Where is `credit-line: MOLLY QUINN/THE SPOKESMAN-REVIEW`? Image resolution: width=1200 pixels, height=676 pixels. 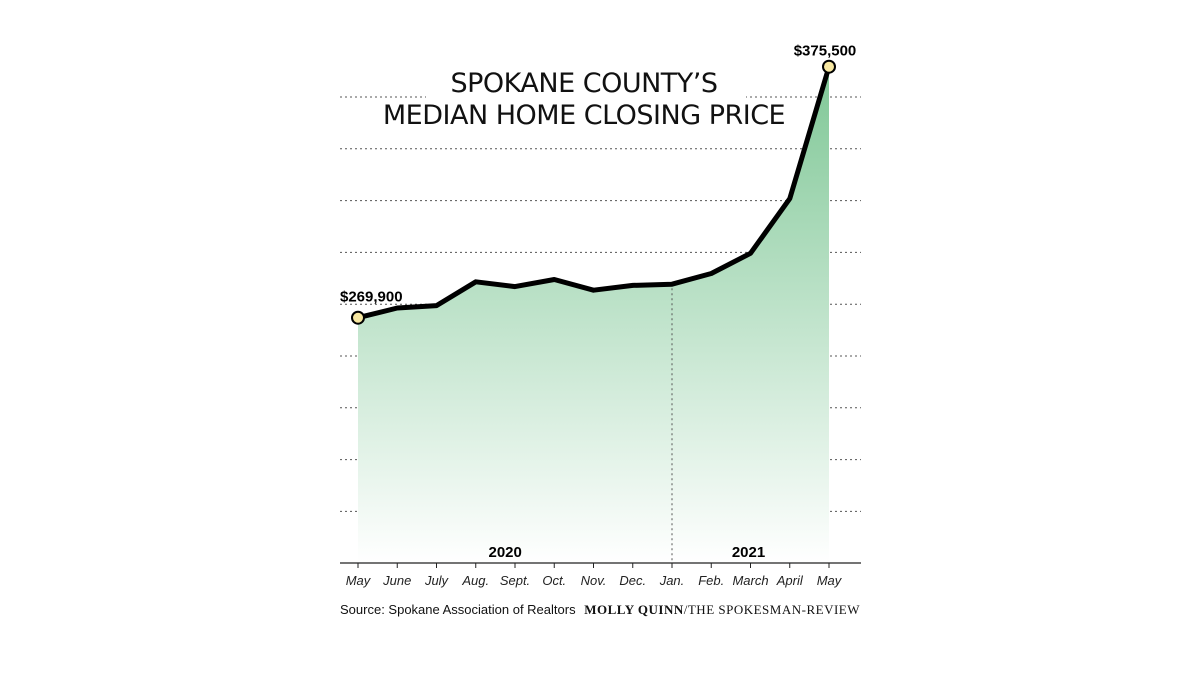
credit-line: MOLLY QUINN/THE SPOKESMAN-REVIEW is located at coordinates (722, 609).